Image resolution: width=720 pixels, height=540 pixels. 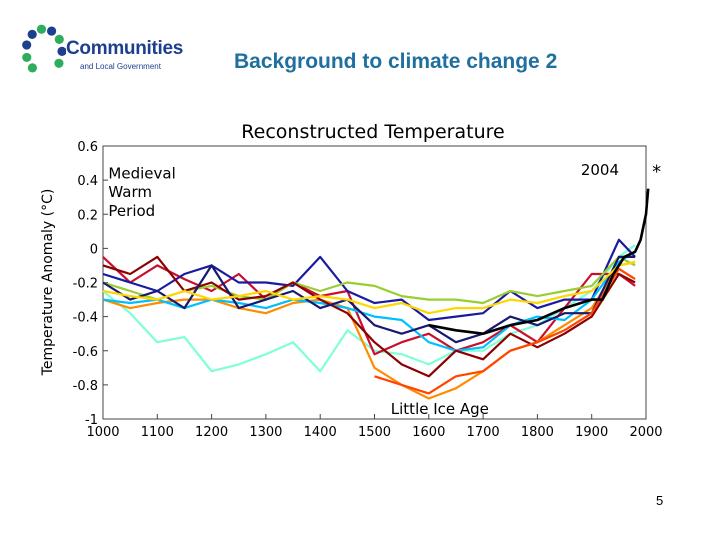 I want to click on y-tick-label: 0.4, so click(x=87, y=181).